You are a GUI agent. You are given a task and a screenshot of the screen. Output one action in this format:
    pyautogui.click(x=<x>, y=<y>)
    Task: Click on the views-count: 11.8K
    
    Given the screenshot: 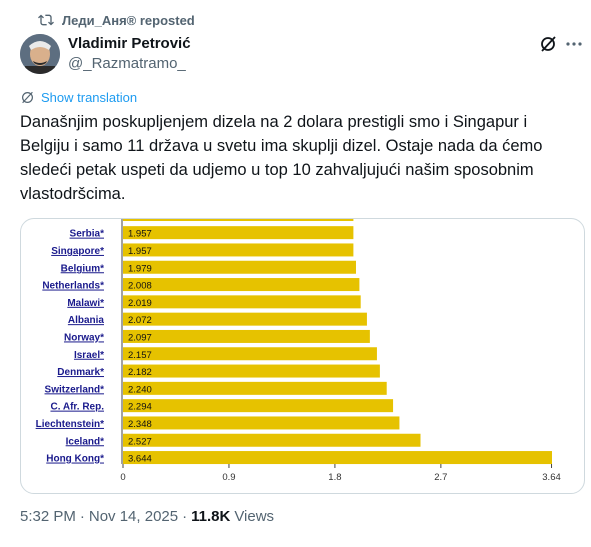 What is the action you would take?
    pyautogui.click(x=211, y=516)
    